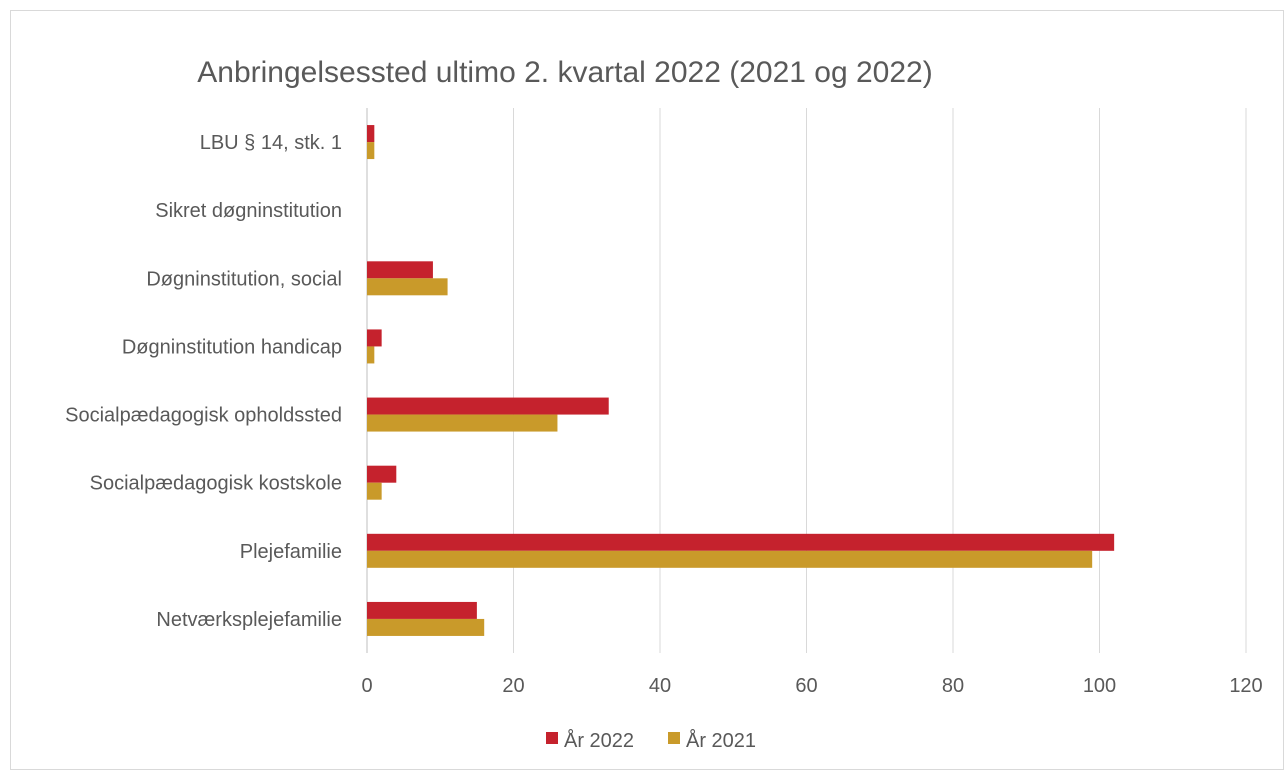  What do you see at coordinates (249, 620) in the screenshot?
I see `category-label: Netværksplejefamilie` at bounding box center [249, 620].